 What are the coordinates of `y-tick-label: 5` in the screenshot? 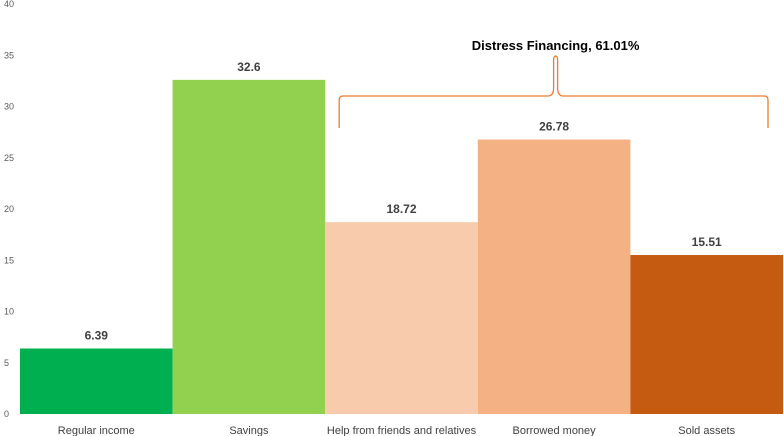 It's located at (6, 363).